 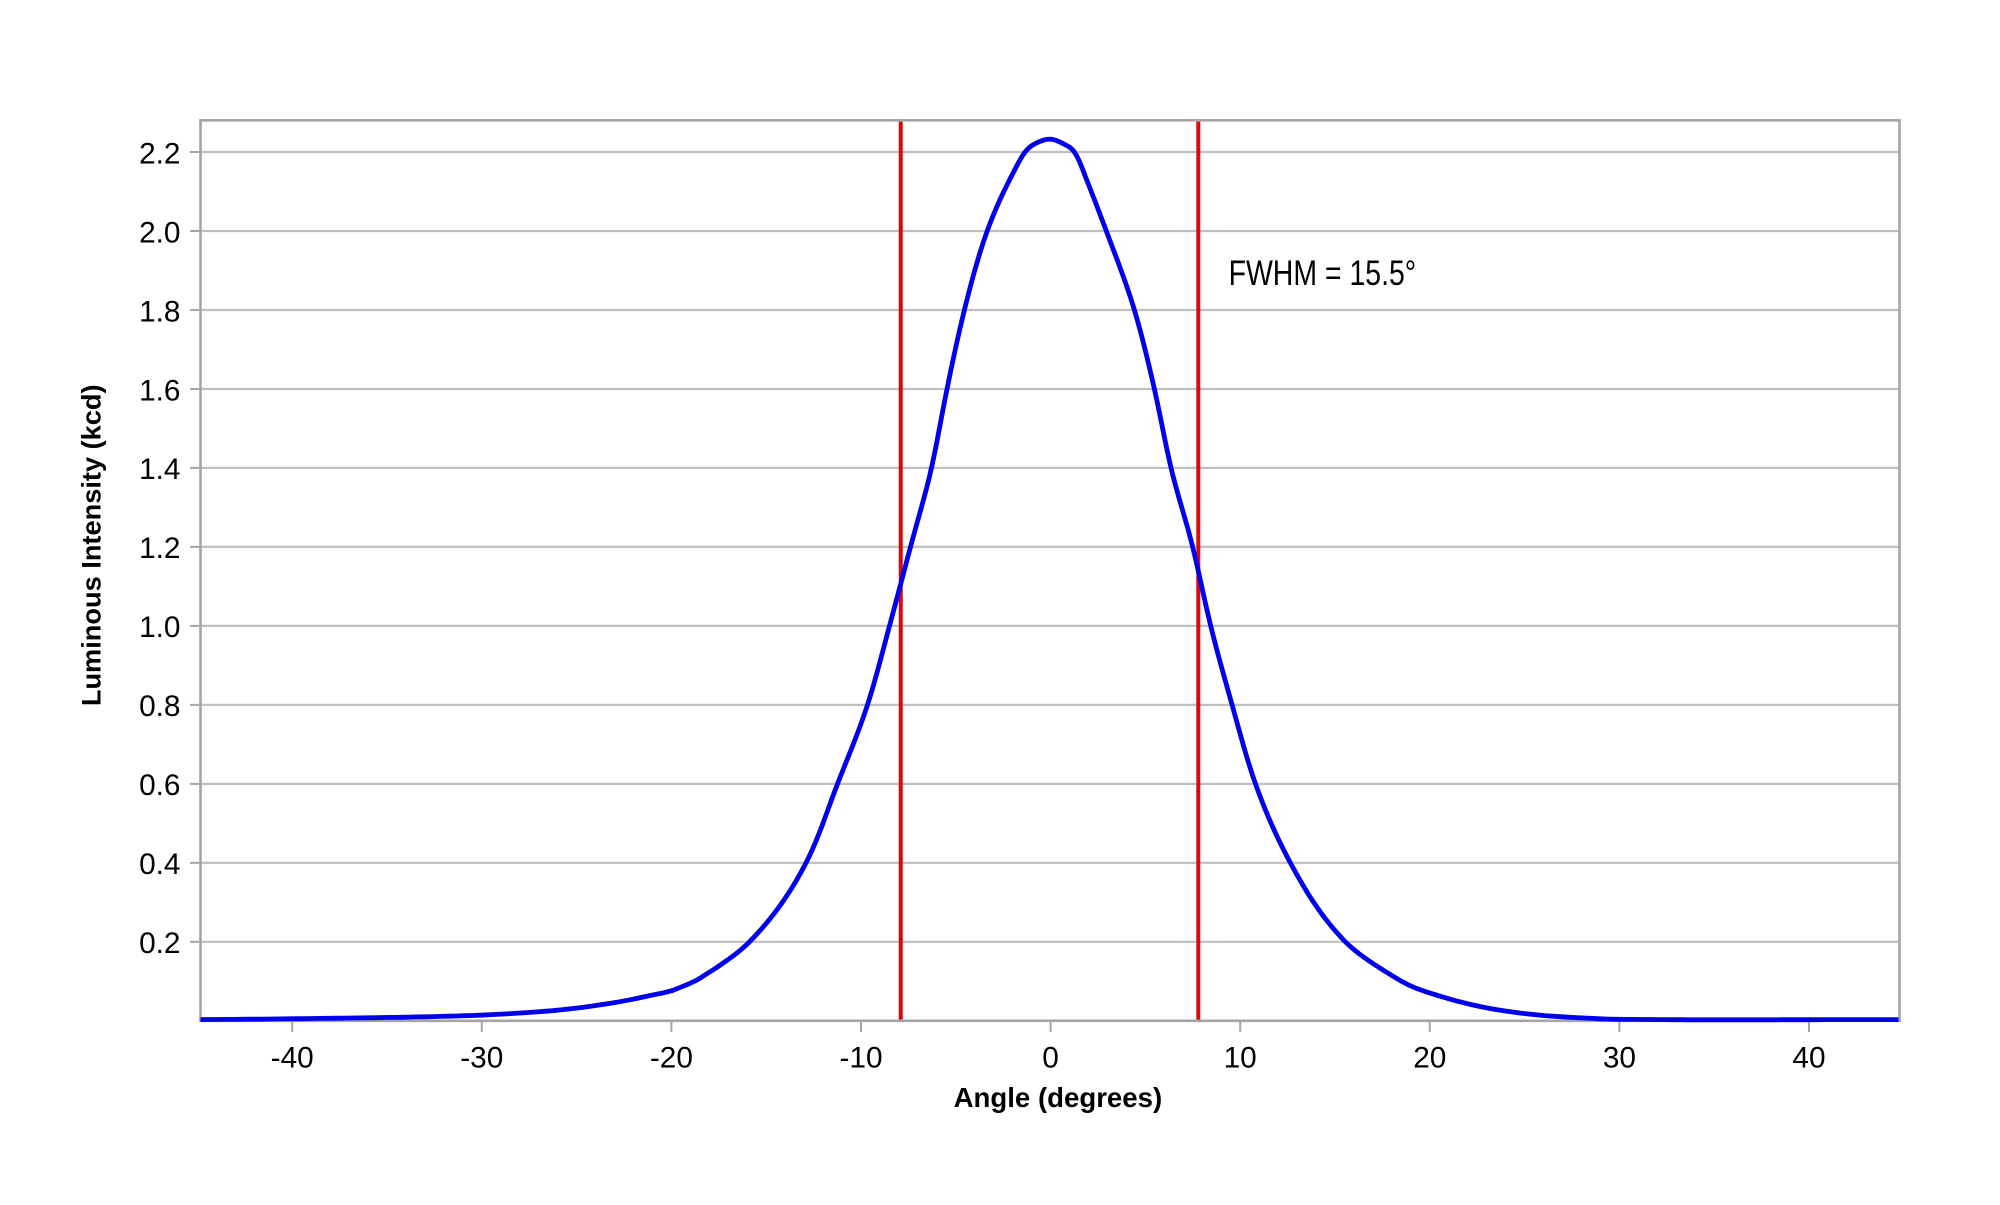 I want to click on svg-text: -40, so click(x=292, y=1058).